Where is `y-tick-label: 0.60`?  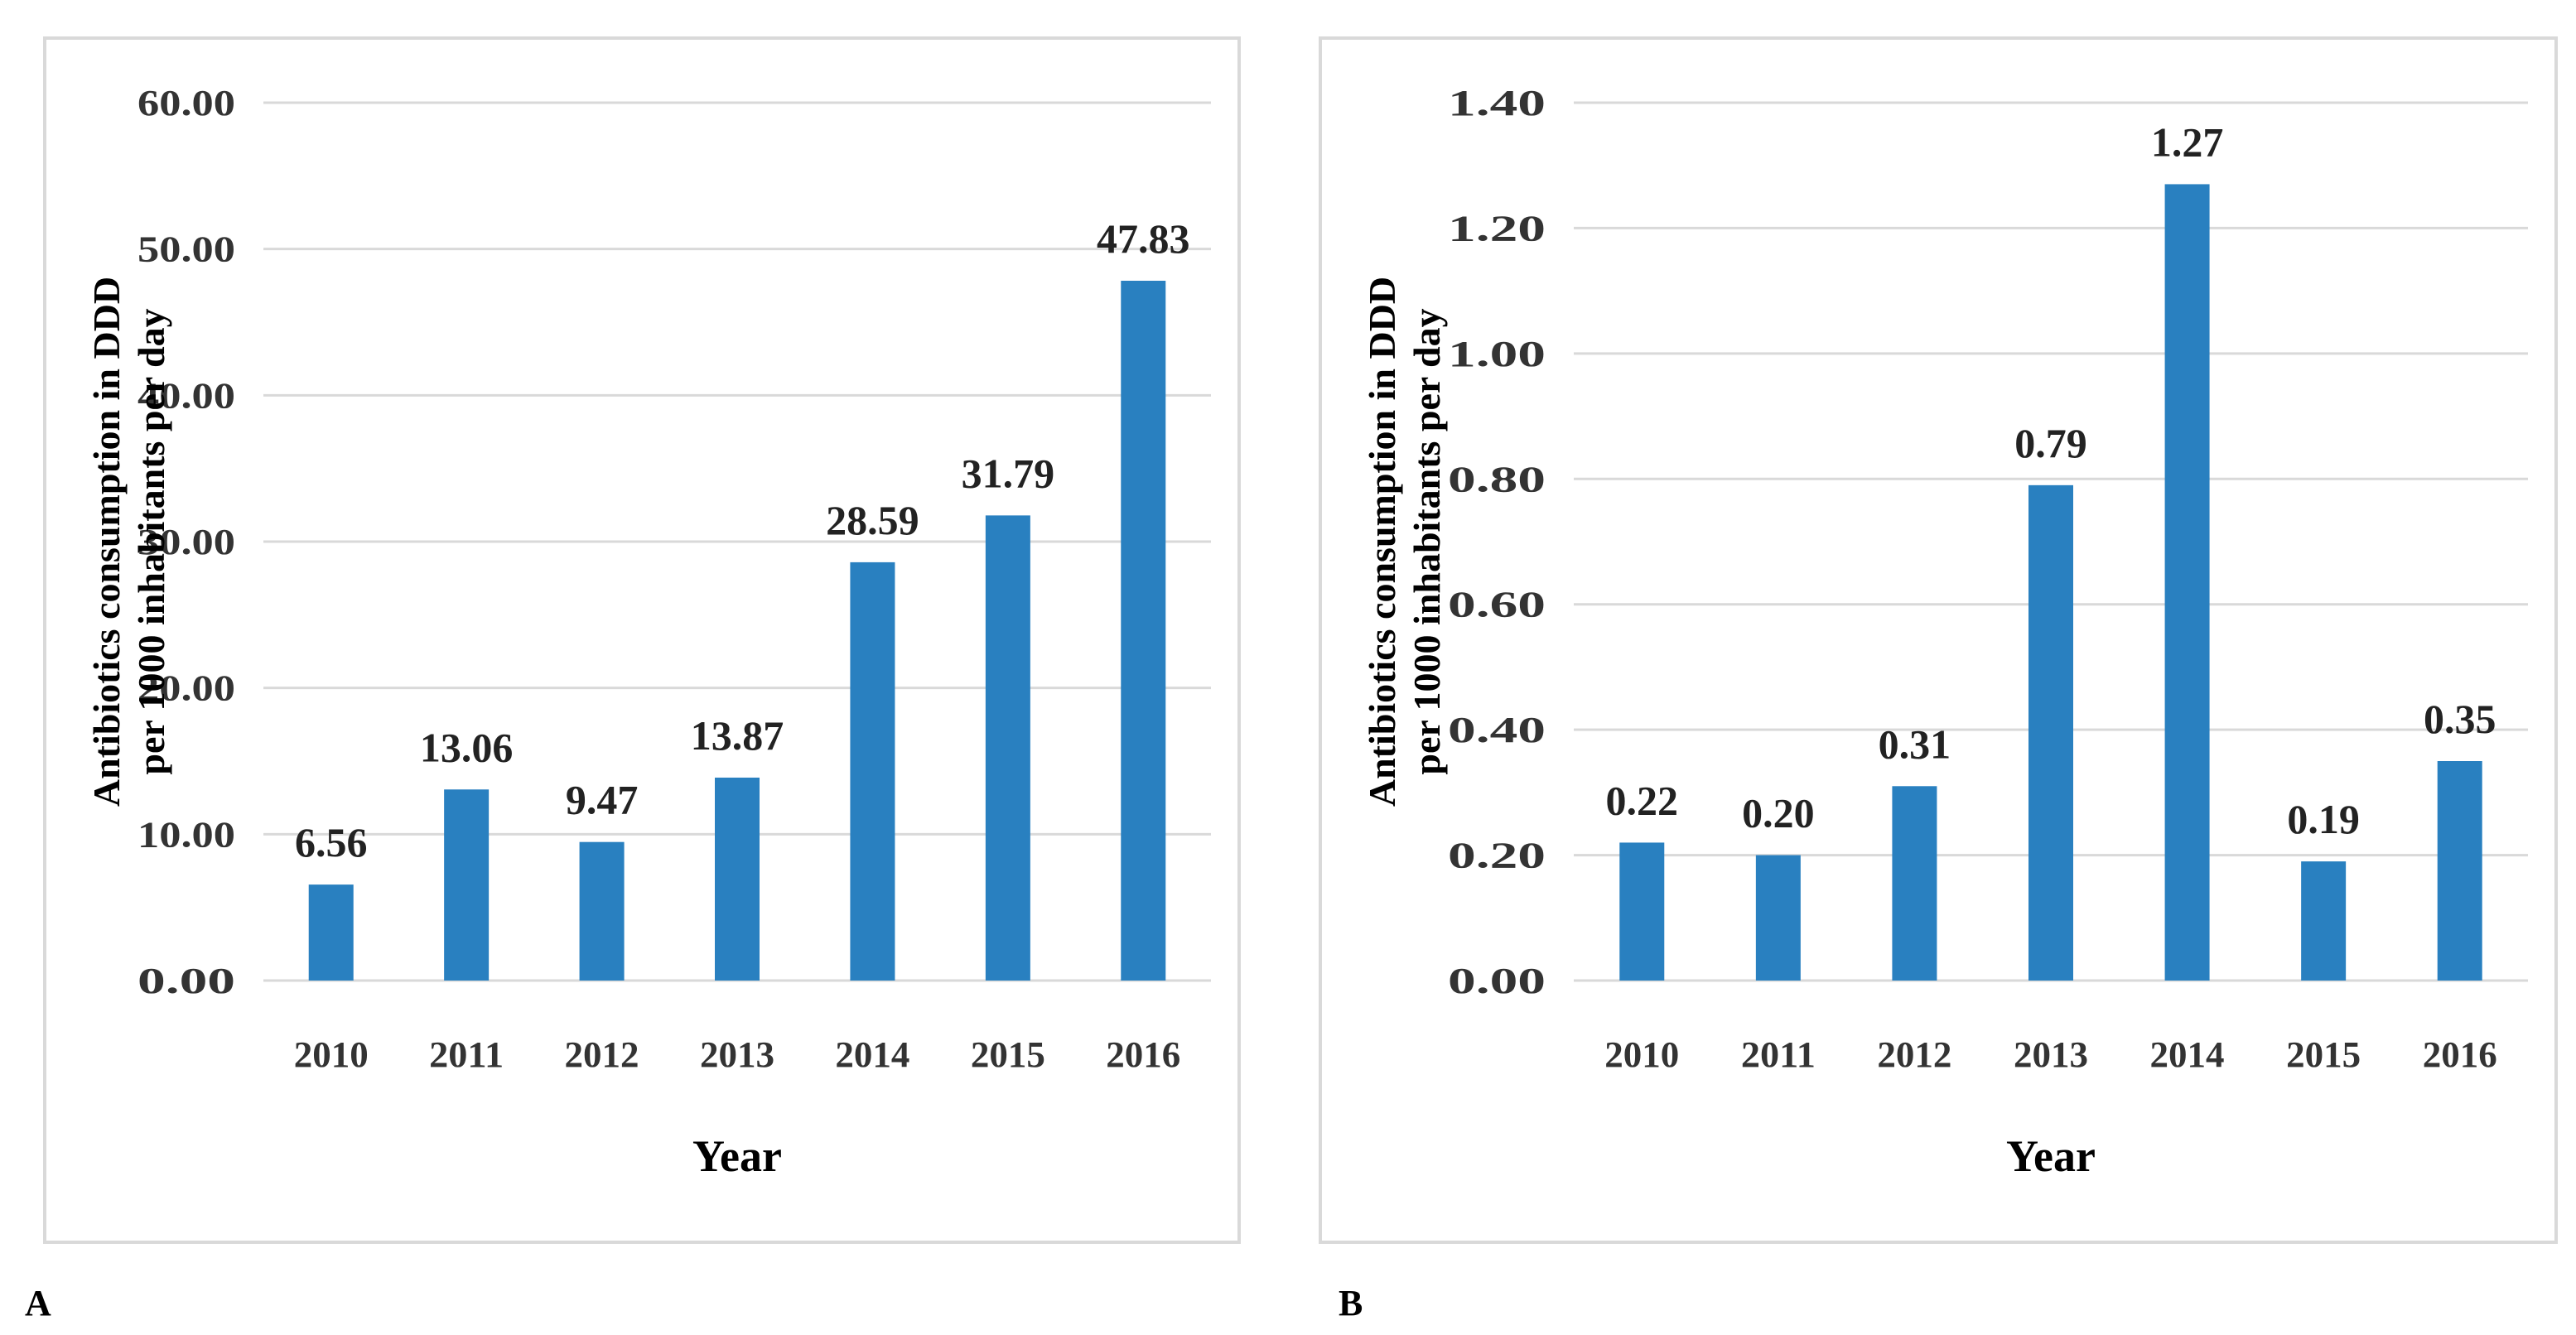
y-tick-label: 0.60 is located at coordinates (1497, 605).